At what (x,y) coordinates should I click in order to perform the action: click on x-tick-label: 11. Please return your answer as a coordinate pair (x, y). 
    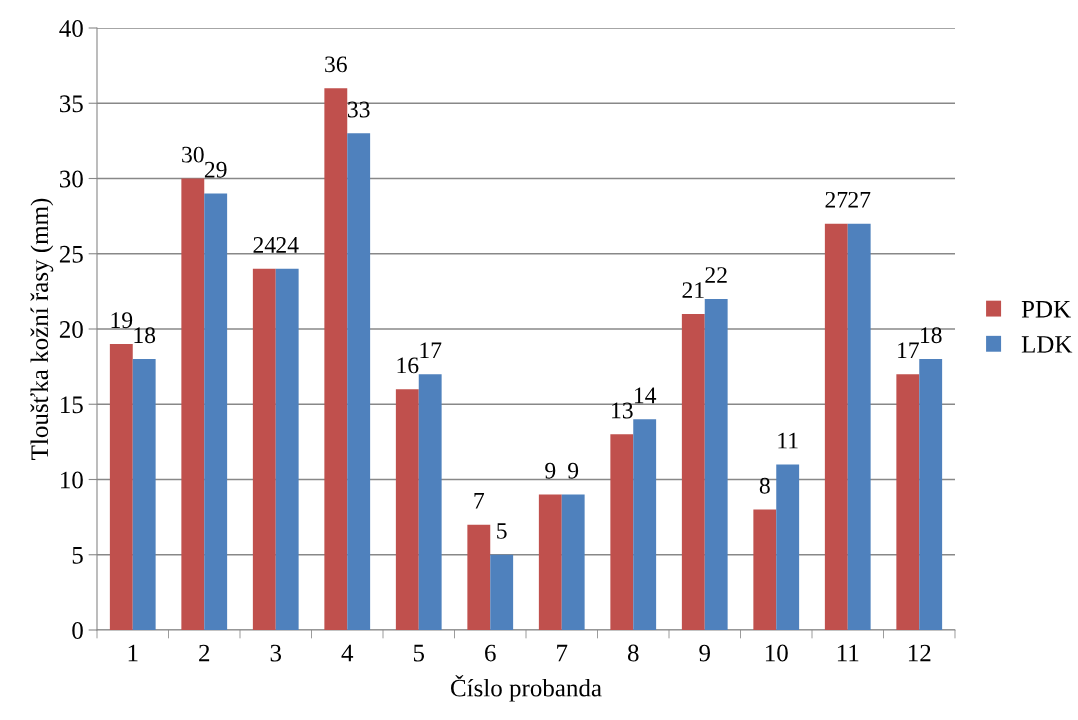
    Looking at the image, I should click on (848, 653).